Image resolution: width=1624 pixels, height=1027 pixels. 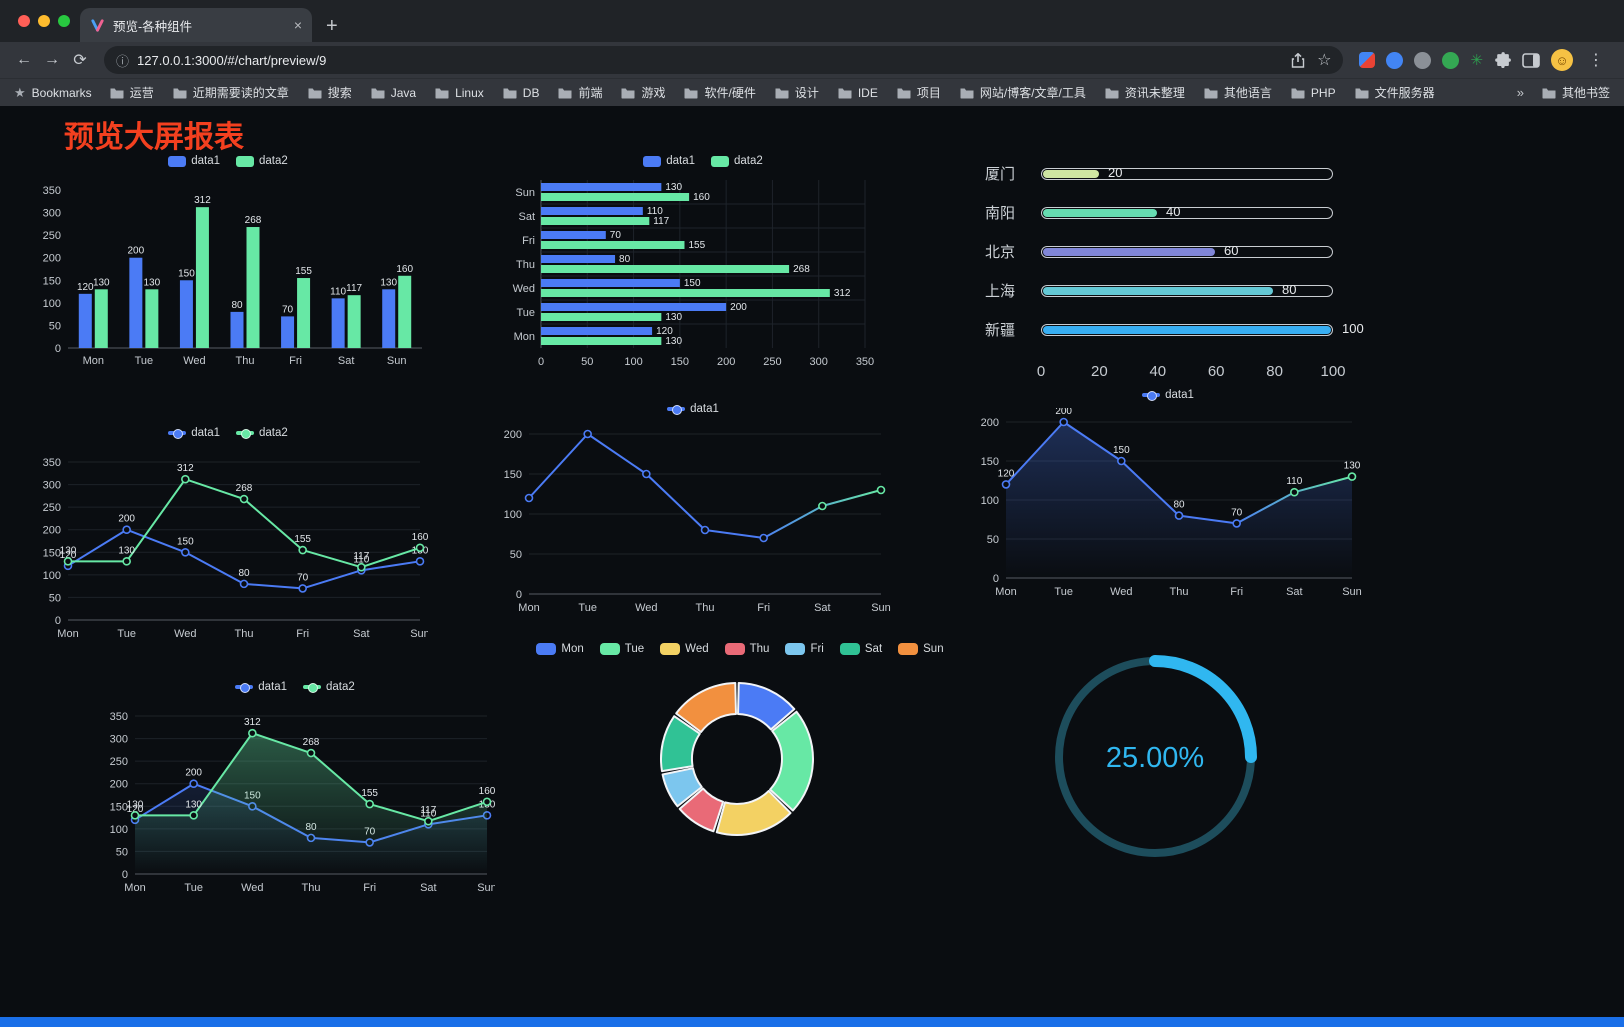 I want to click on bookmark-label: Java, so click(x=403, y=92).